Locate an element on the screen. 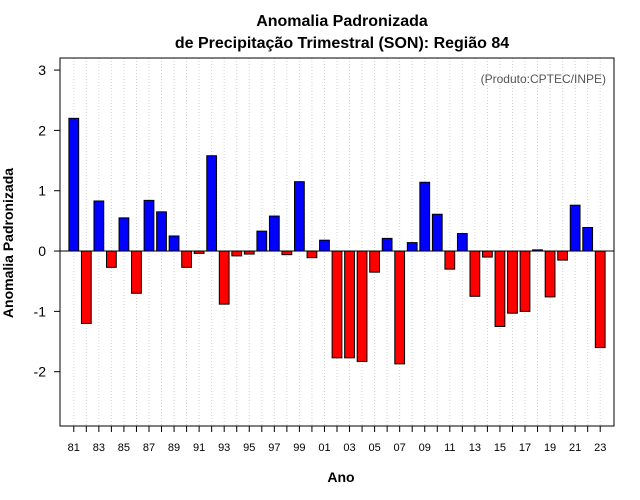  x-tick-label: 81 is located at coordinates (74, 448).